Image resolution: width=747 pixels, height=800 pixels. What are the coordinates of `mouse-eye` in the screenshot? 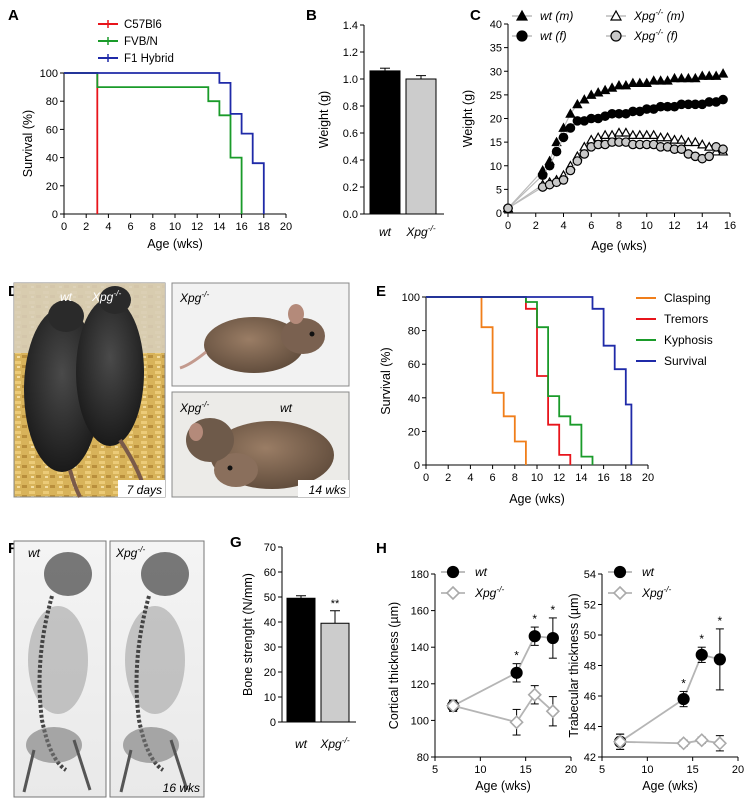 It's located at (230, 468).